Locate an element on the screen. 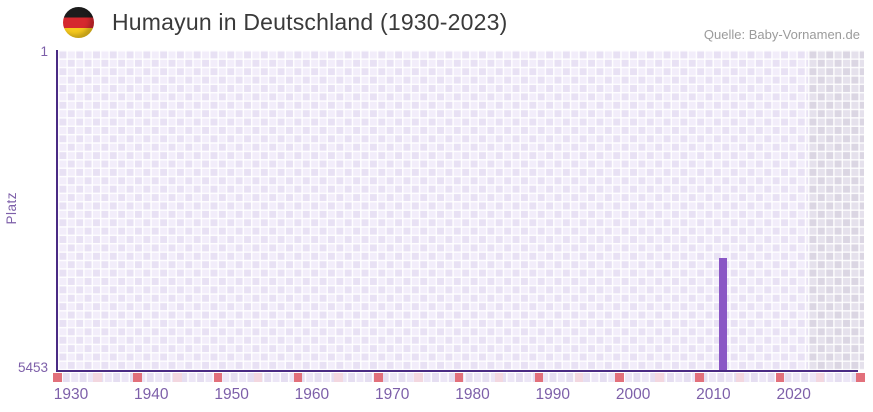  x-tick-2010: 2010 is located at coordinates (713, 394).